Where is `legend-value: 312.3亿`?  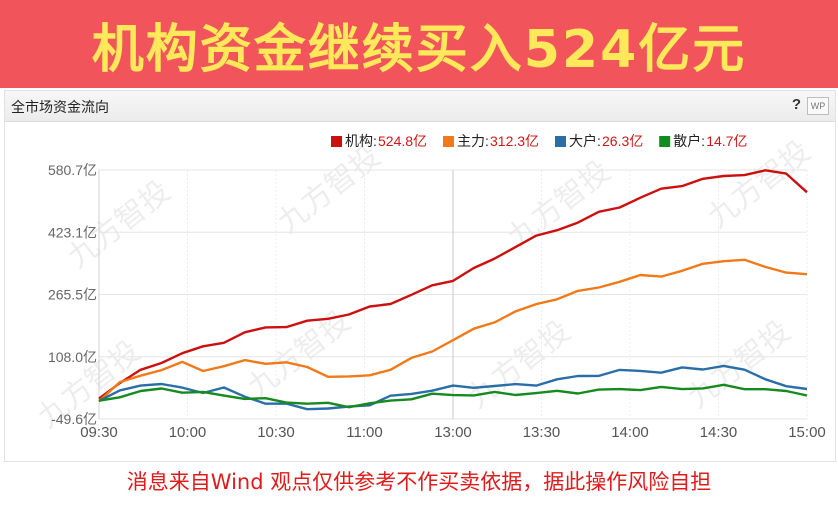 legend-value: 312.3亿 is located at coordinates (514, 141).